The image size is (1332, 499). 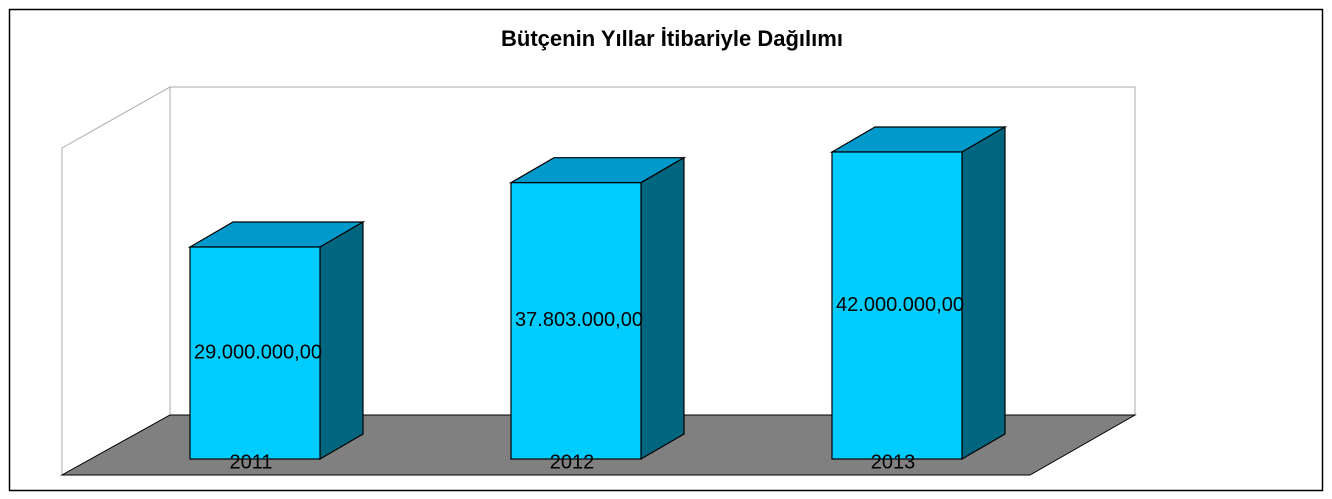 What do you see at coordinates (258, 352) in the screenshot?
I see `value-label: 29.000.000,00` at bounding box center [258, 352].